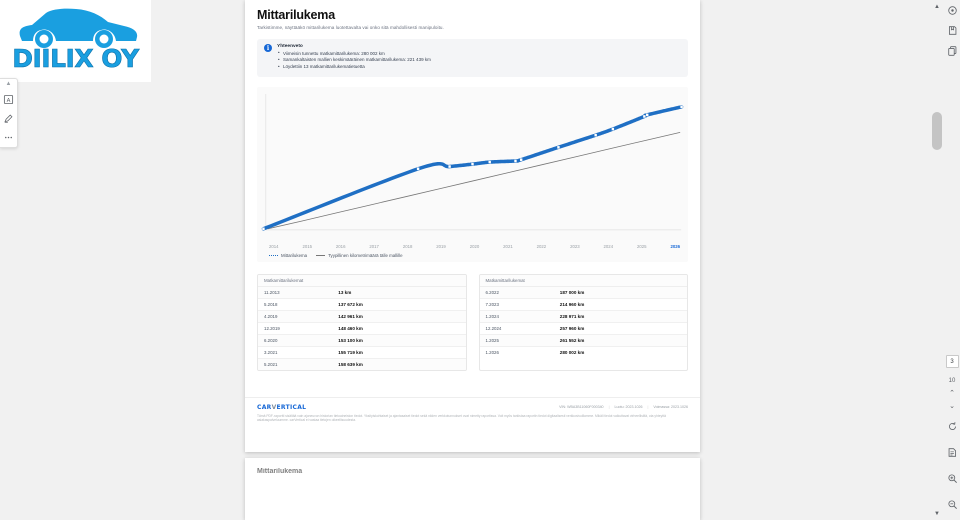 This screenshot has width=960, height=520. Describe the element at coordinates (492, 316) in the screenshot. I see `cell-date: 1.2024` at that location.